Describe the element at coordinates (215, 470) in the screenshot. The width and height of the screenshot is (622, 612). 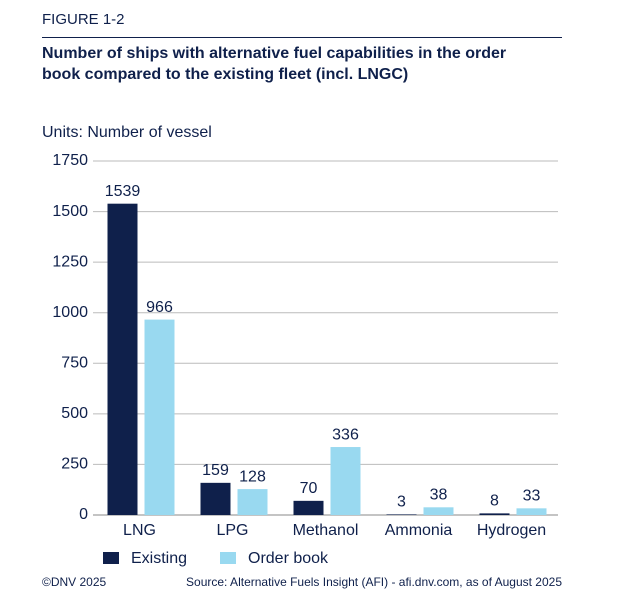
I see `value-label: 159` at that location.